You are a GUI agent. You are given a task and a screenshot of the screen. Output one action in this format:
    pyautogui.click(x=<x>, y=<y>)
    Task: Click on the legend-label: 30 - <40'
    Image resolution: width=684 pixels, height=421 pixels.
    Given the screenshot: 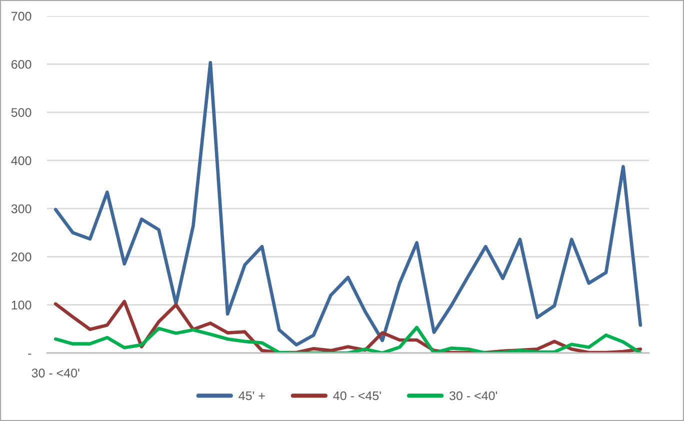 What is the action you would take?
    pyautogui.click(x=474, y=395)
    